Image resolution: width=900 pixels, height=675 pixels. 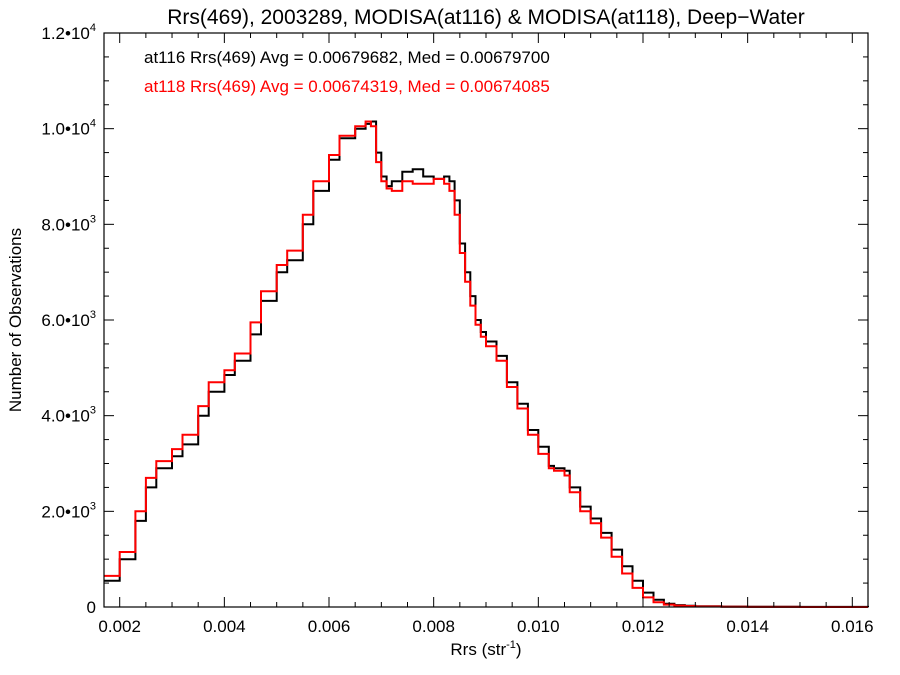 I want to click on y-tick-label-mantissa: 8.0•10, so click(x=65, y=224).